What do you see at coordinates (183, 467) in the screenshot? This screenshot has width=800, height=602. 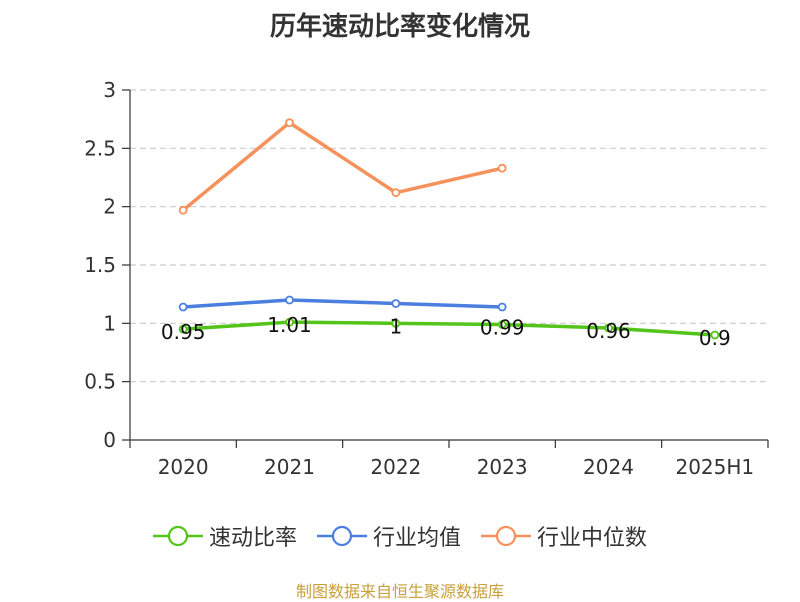 I see `x-tick-label: 2020` at bounding box center [183, 467].